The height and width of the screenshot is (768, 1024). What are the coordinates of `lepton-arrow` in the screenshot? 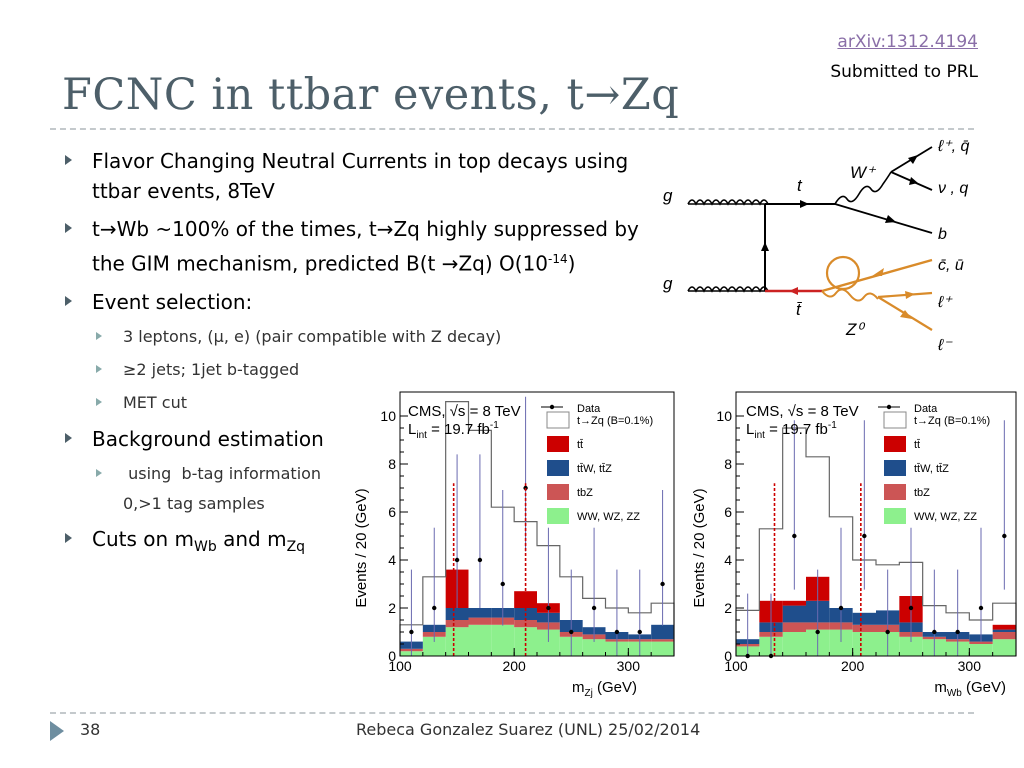 It's located at (913, 159).